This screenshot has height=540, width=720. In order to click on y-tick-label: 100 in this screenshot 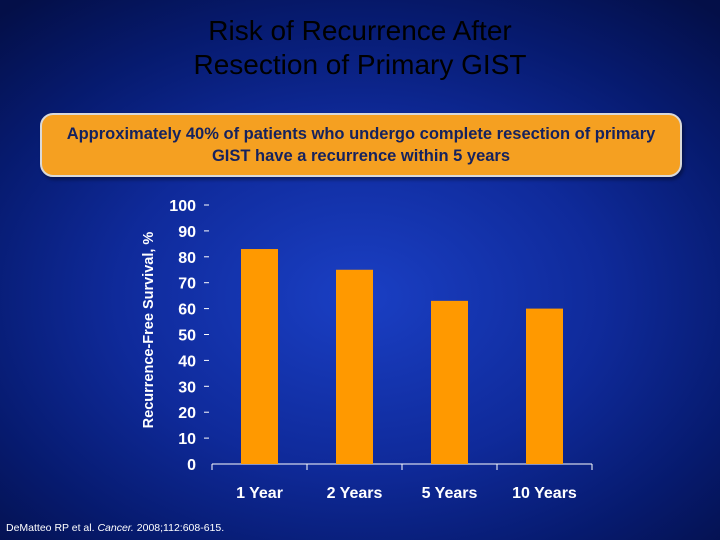, I will do `click(182, 206)`.